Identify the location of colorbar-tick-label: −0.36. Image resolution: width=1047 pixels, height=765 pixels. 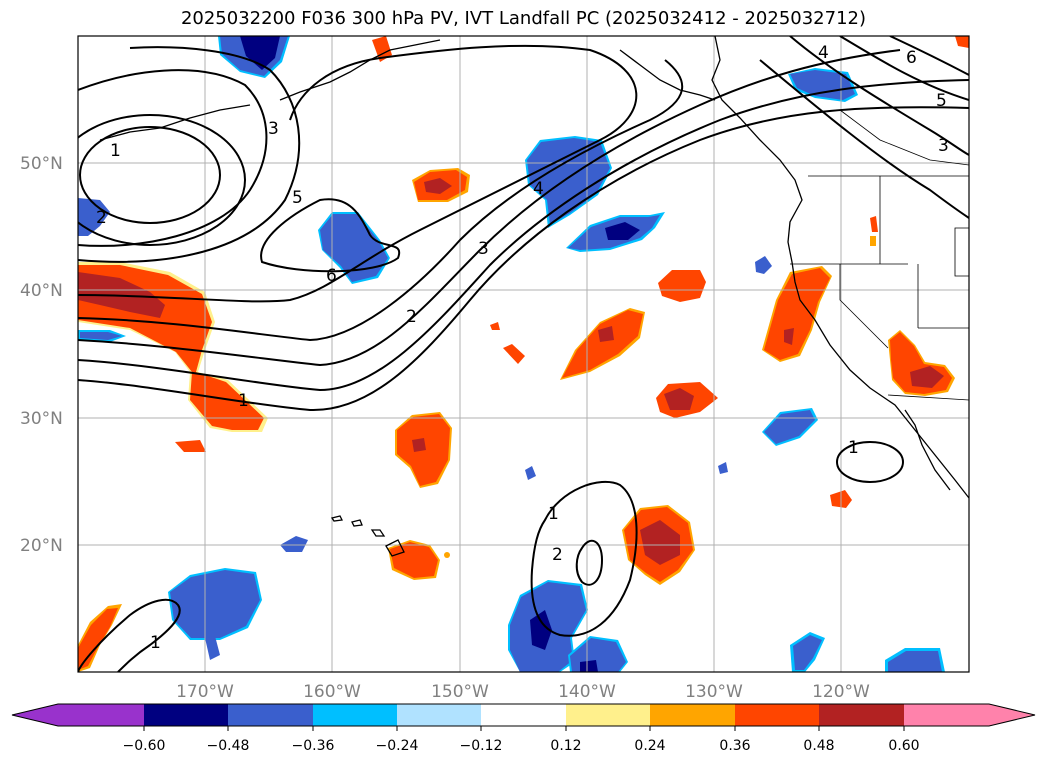
(313, 746).